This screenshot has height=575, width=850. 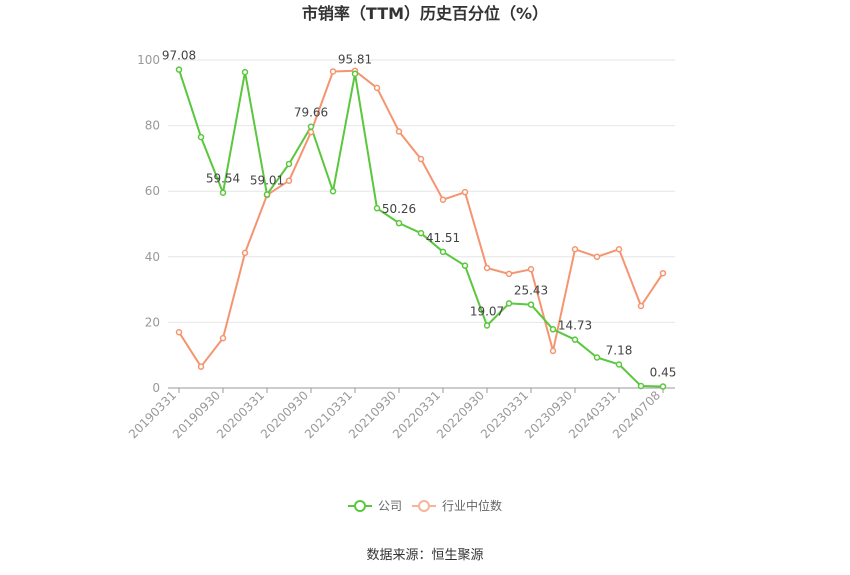 I want to click on x-tick-label: 20240708, so click(x=636, y=414).